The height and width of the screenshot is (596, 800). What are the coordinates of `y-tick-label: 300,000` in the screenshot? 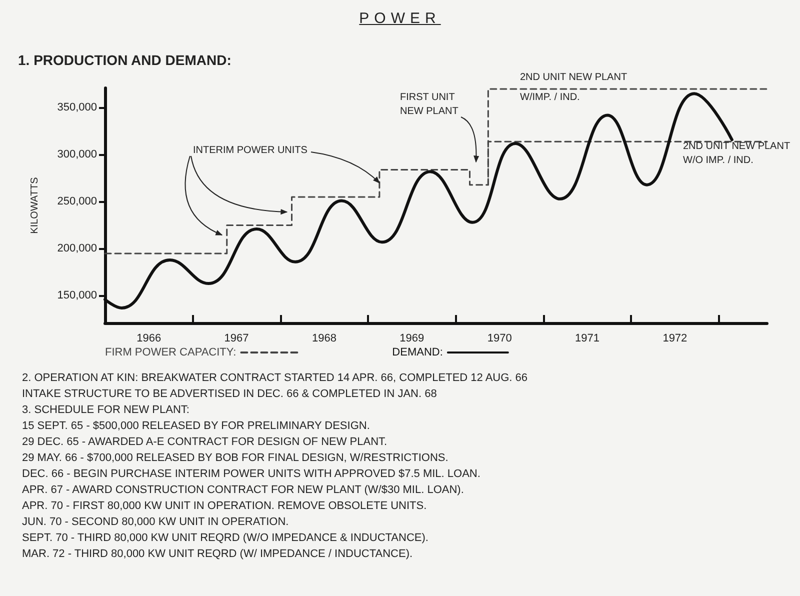 It's located at (77, 154).